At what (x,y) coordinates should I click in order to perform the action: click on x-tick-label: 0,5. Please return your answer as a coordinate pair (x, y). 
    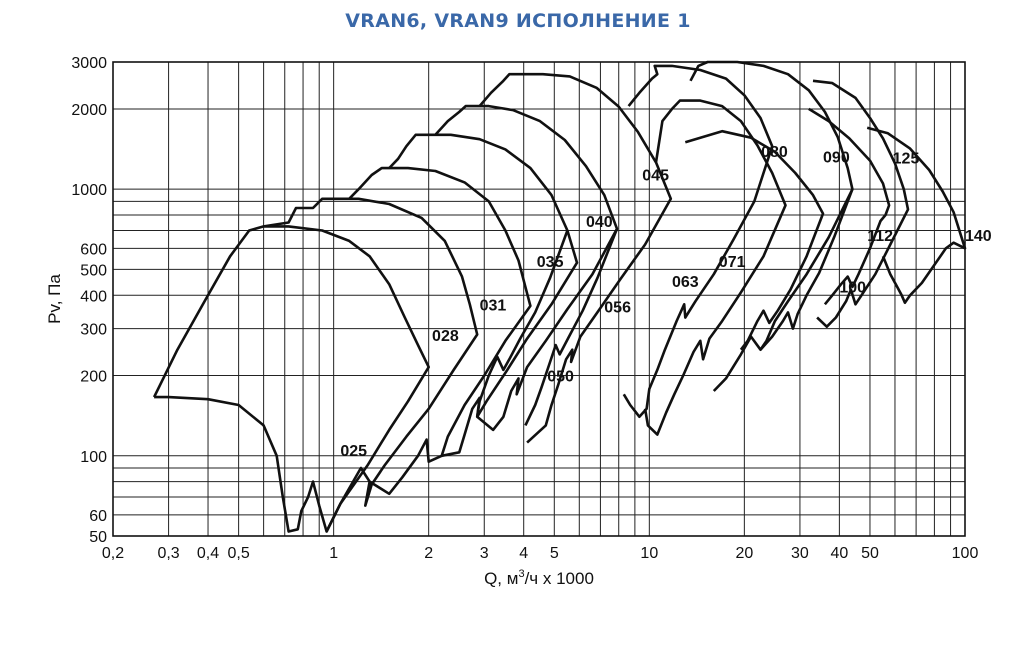
    Looking at the image, I should click on (238, 553).